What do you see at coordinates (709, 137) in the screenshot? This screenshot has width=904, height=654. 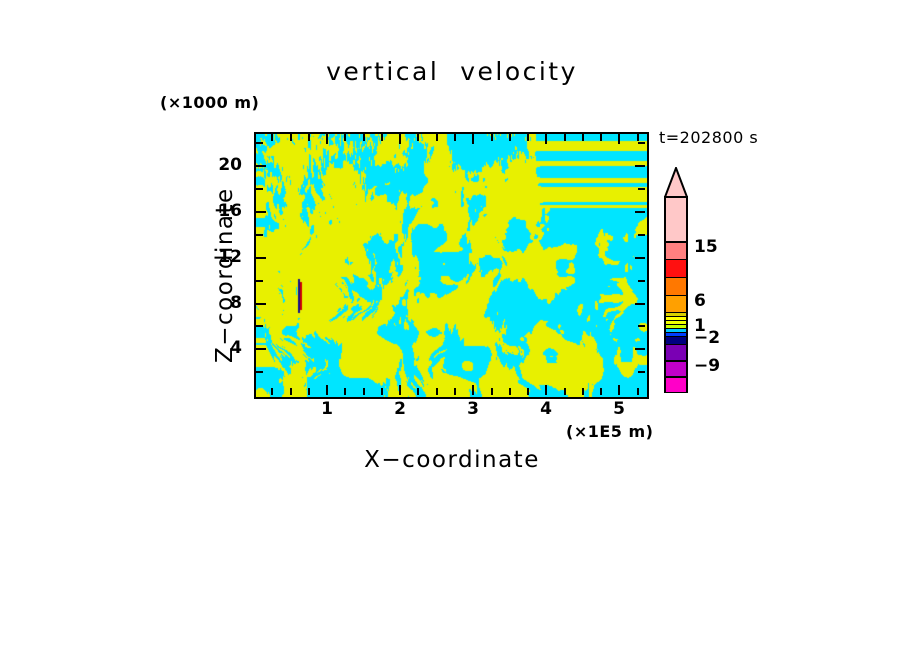 I see `time-annotation: t=202800 s` at bounding box center [709, 137].